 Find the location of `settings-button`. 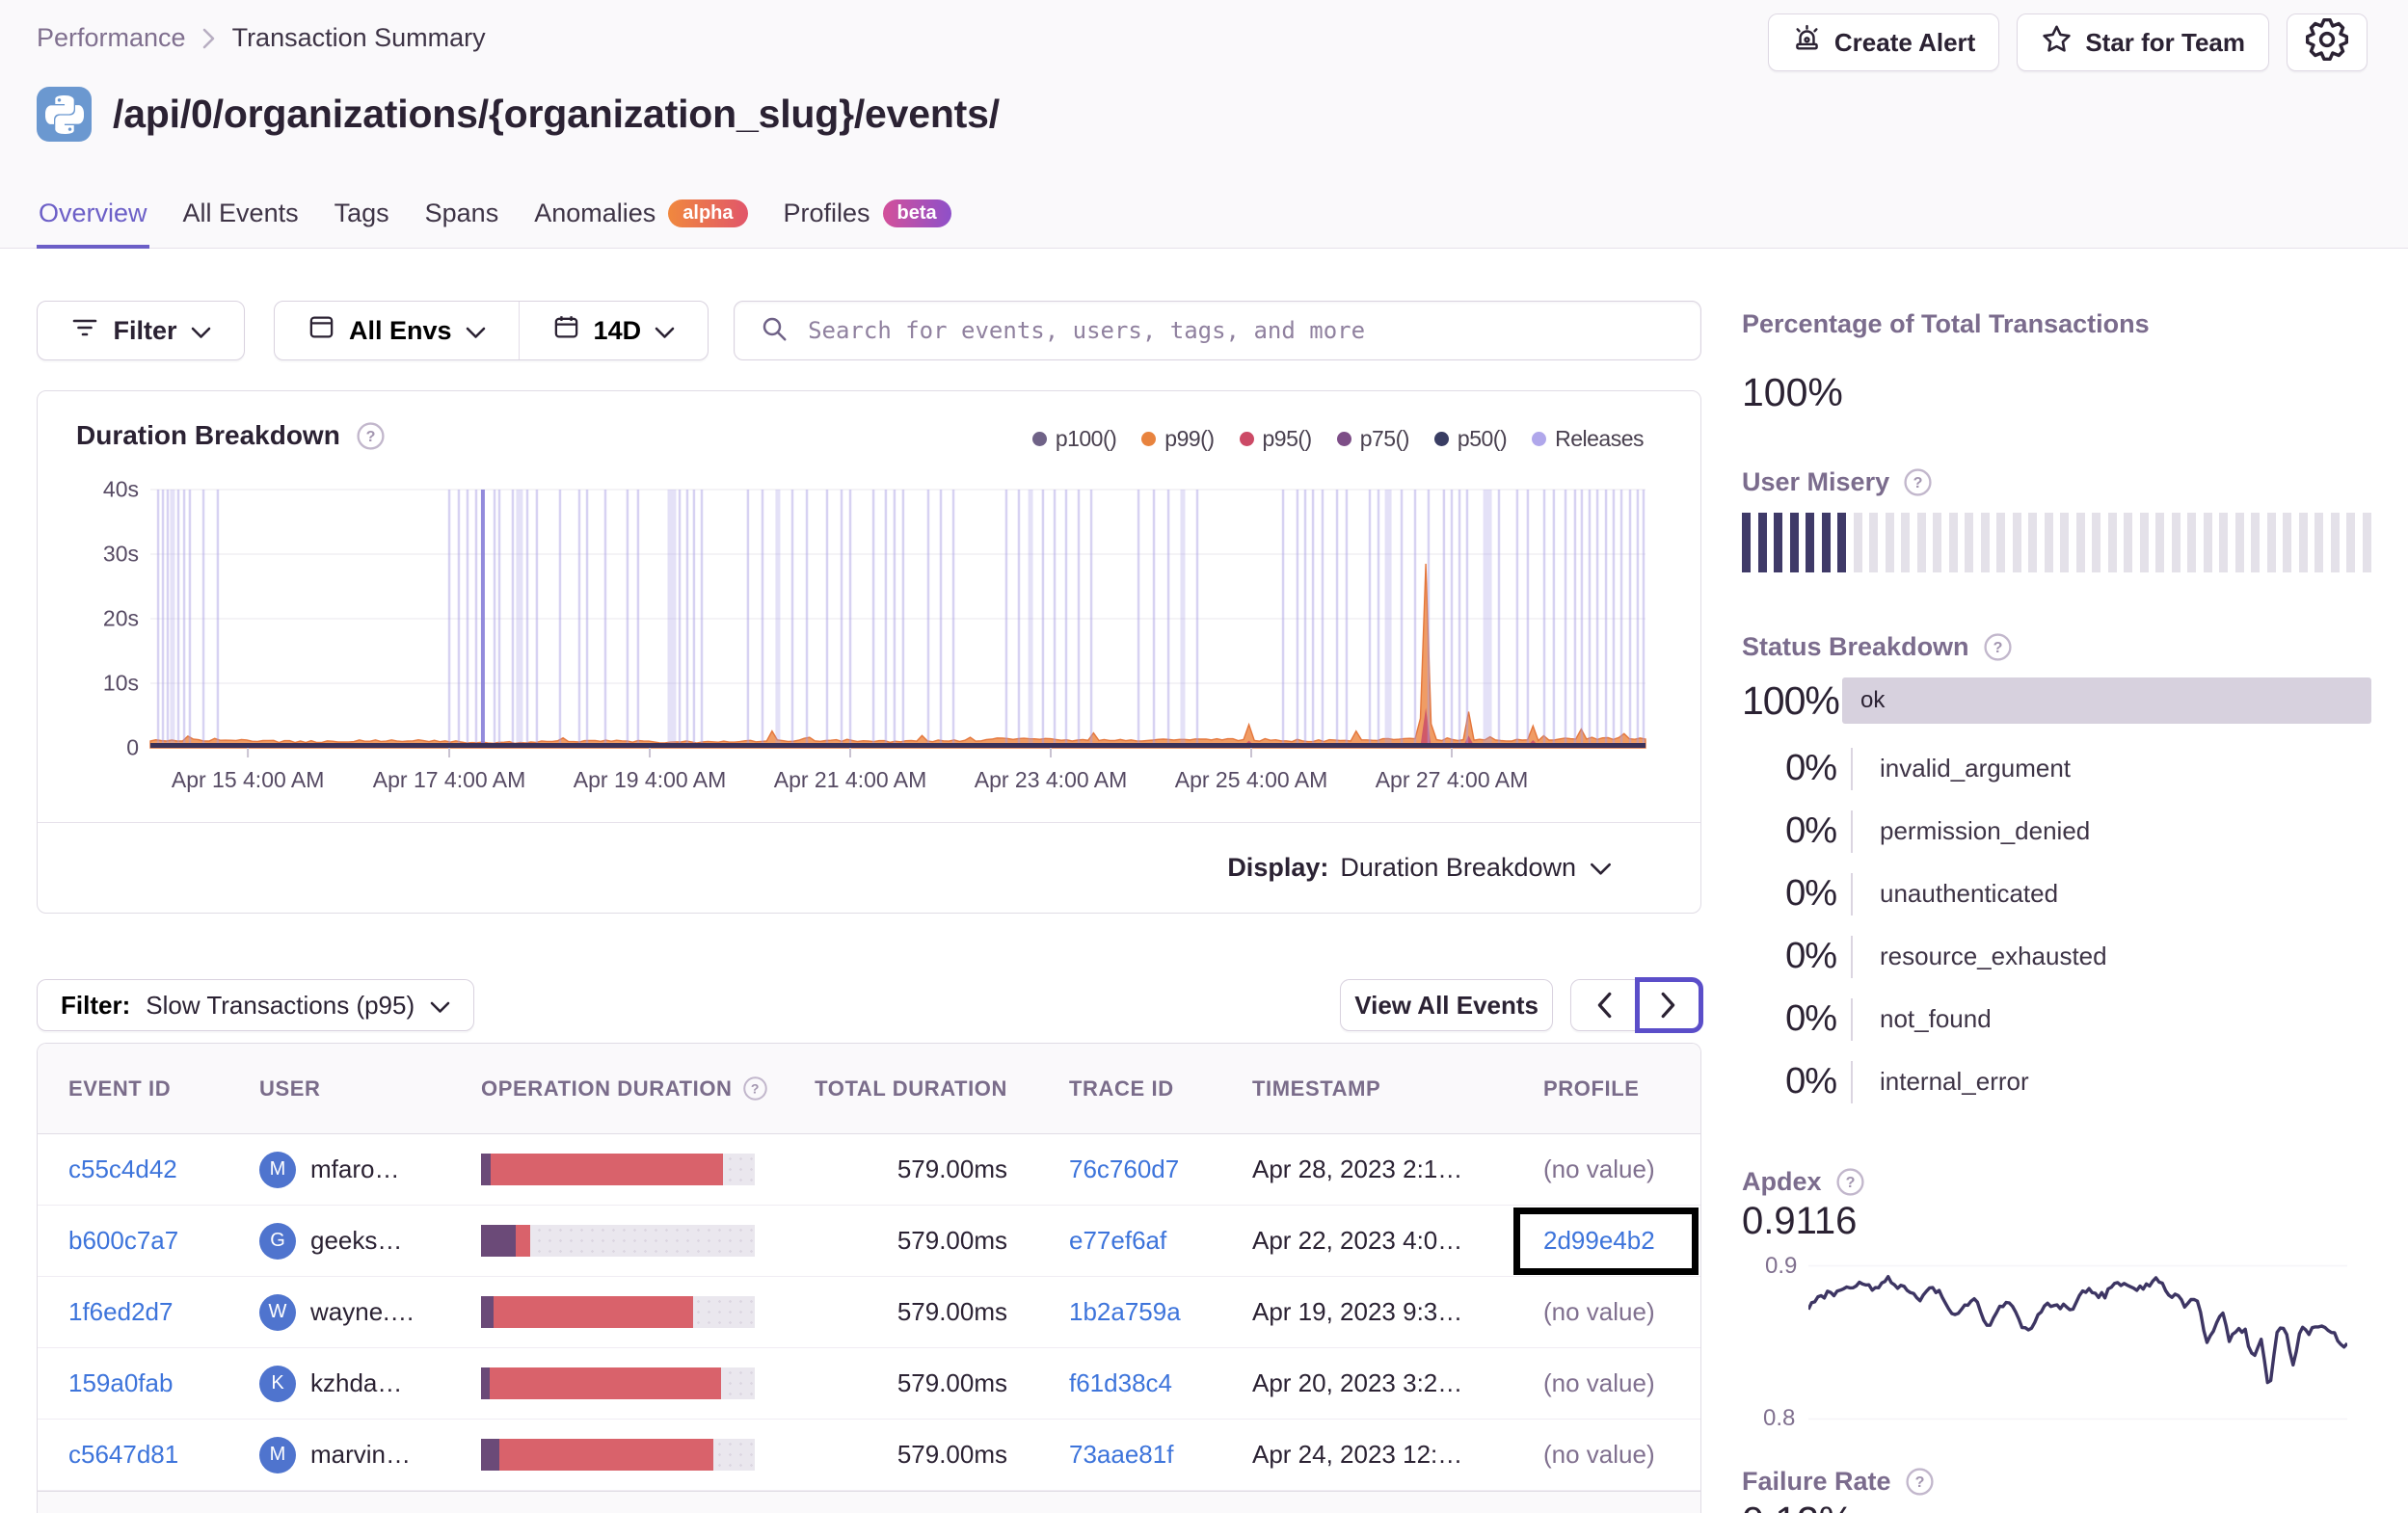

settings-button is located at coordinates (2327, 42).